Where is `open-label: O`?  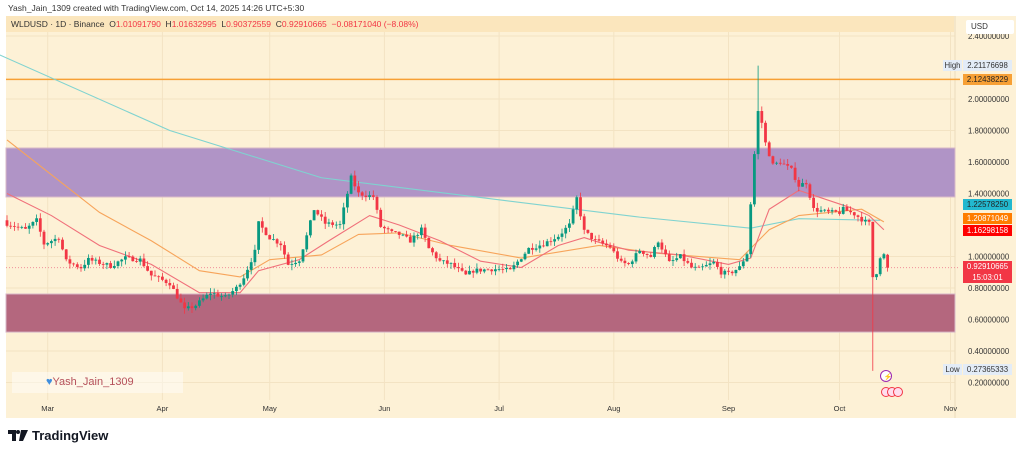
open-label: O is located at coordinates (112, 24).